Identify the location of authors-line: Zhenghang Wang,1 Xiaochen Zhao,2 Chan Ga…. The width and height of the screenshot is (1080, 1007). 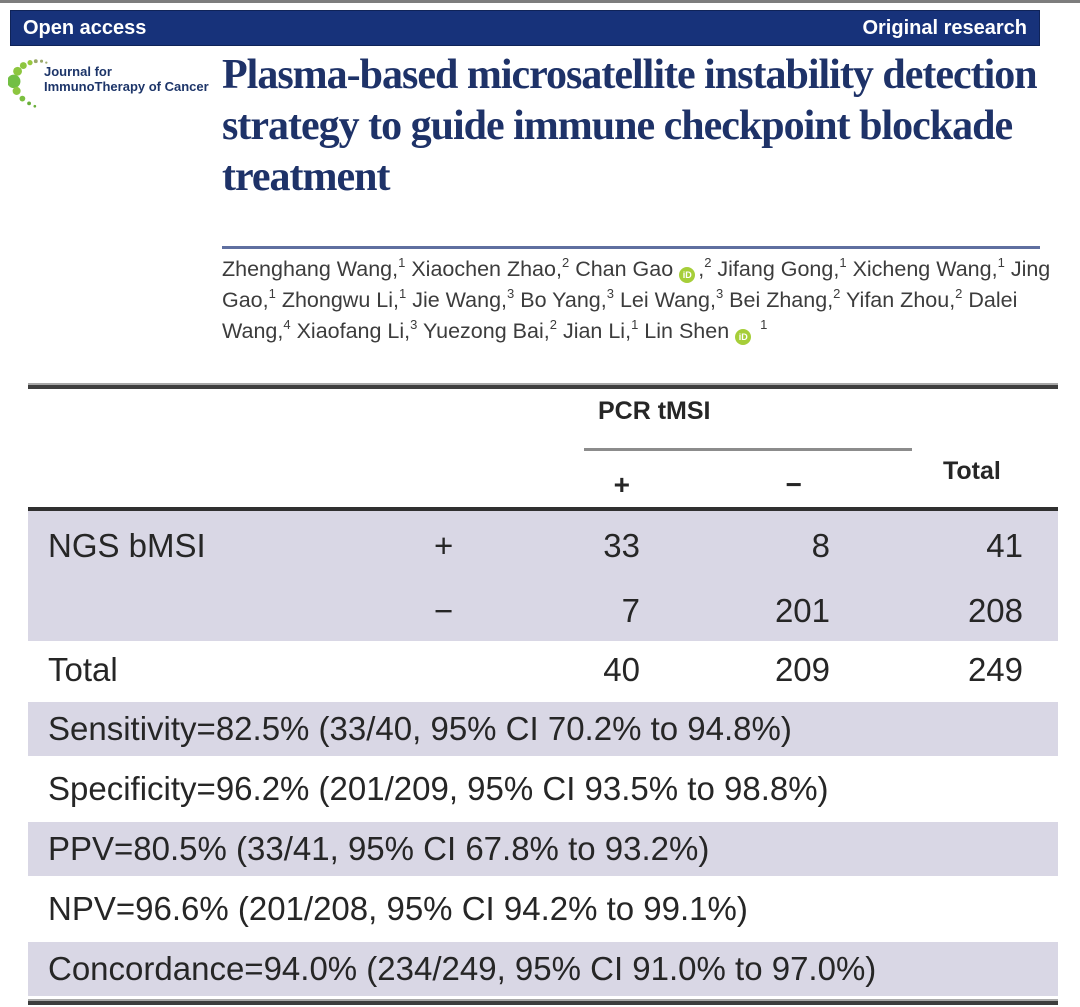
(636, 299).